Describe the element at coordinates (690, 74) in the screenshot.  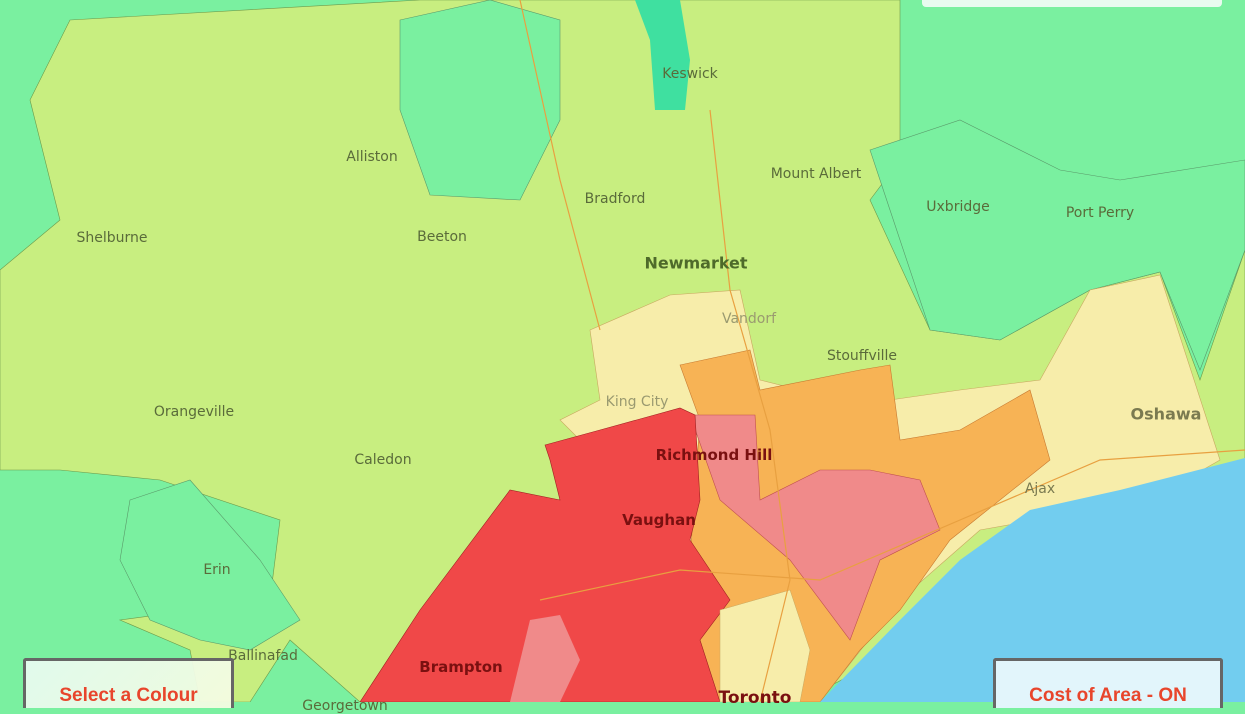
I see `place-label: Keswick` at that location.